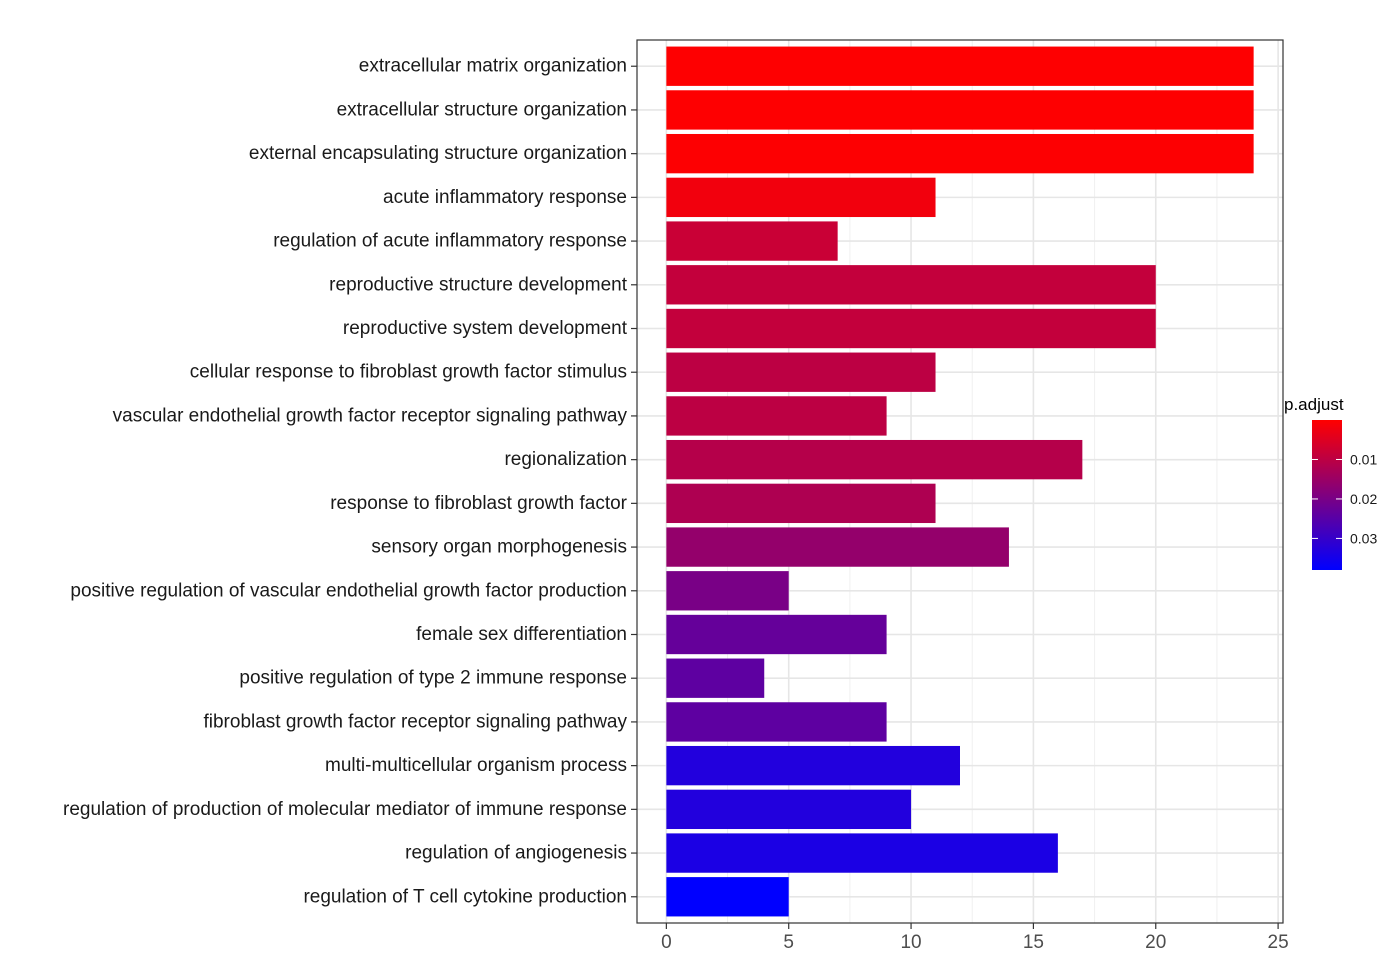  I want to click on legend-tick-label: 0.03, so click(1363, 538).